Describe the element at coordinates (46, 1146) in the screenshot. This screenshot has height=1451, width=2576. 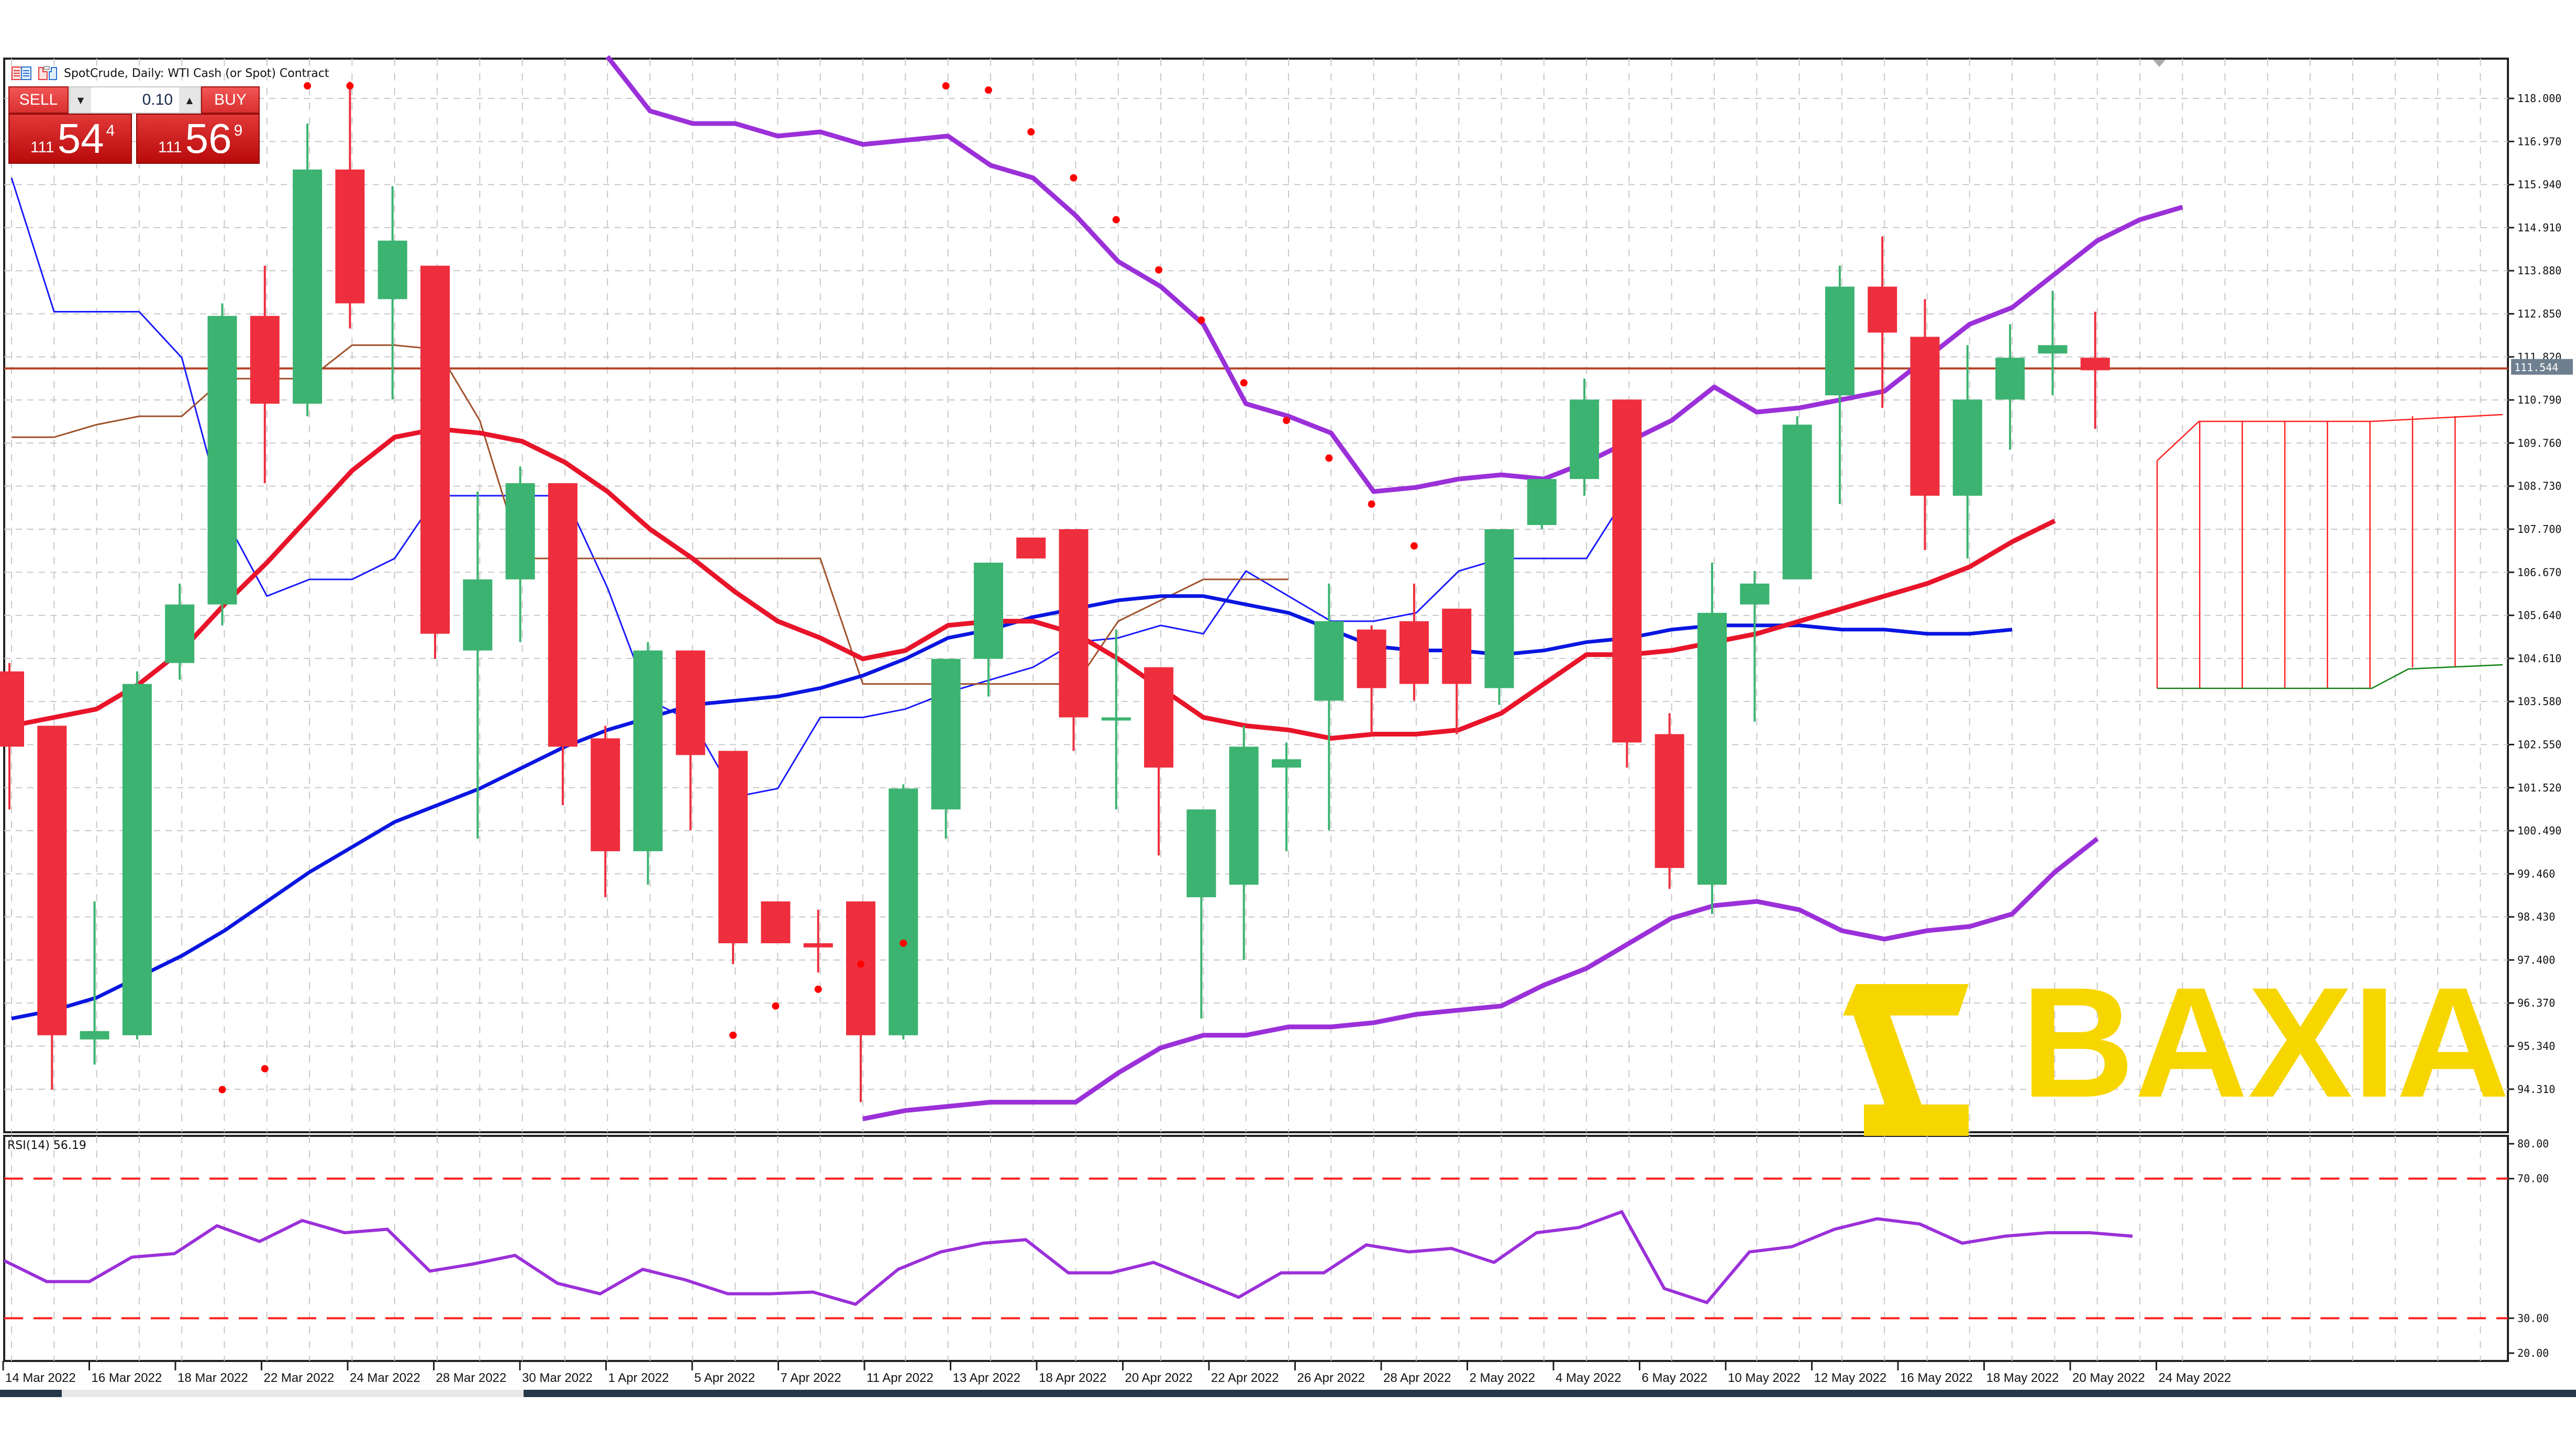
I see `rsi-indicator-label: RSI(14) 56.19` at that location.